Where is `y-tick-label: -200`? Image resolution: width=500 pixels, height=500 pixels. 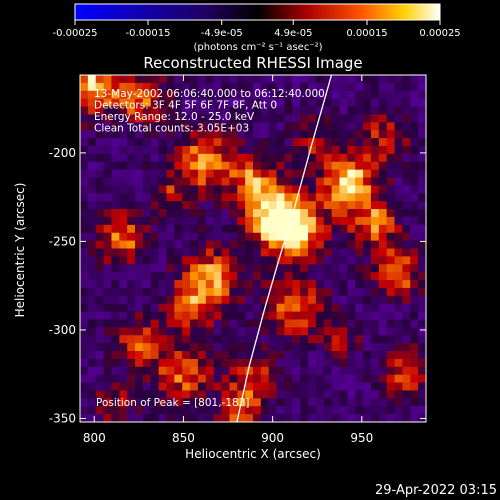 y-tick-label: -200 is located at coordinates (62, 153).